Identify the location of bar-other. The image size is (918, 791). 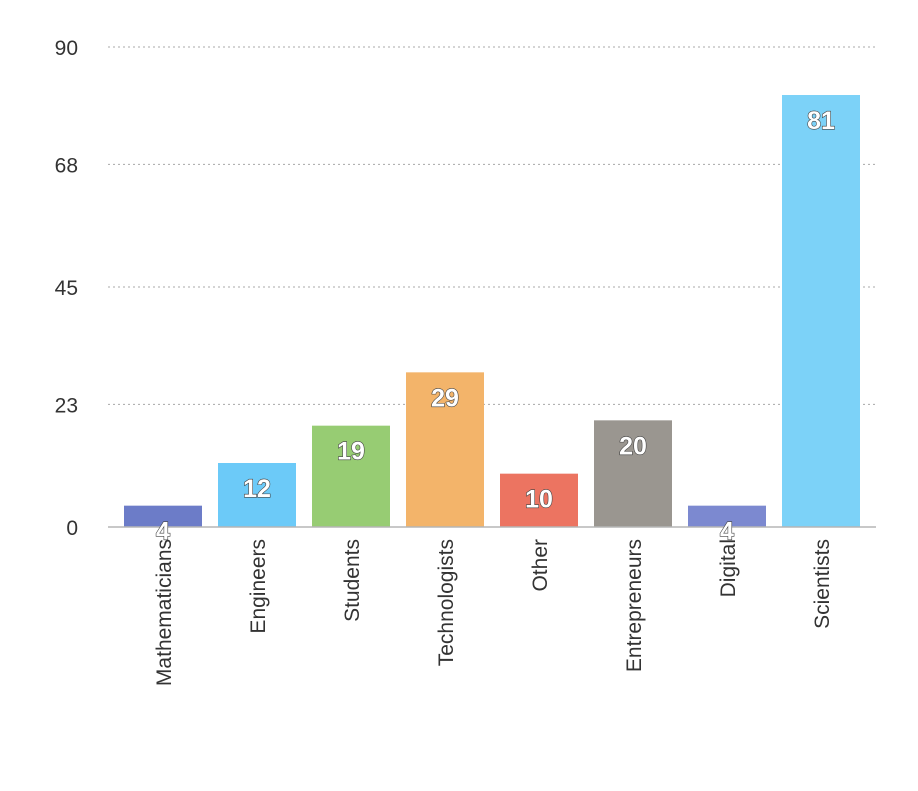
(539, 500).